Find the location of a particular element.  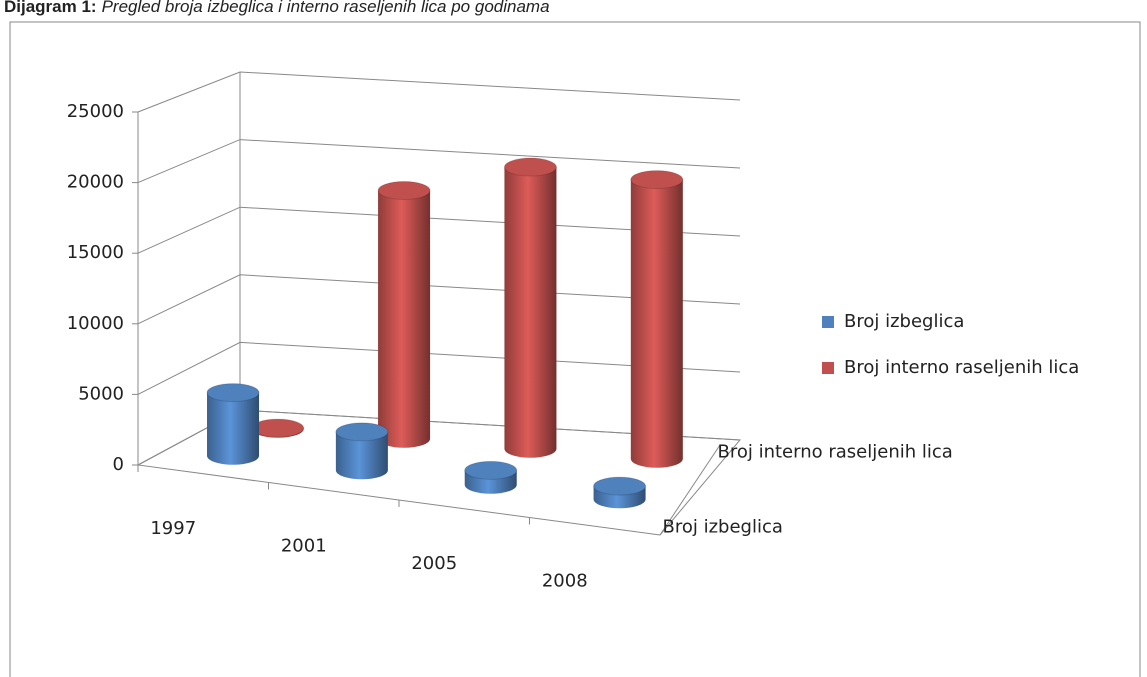

depth-axis is located at coordinates (690, 490).